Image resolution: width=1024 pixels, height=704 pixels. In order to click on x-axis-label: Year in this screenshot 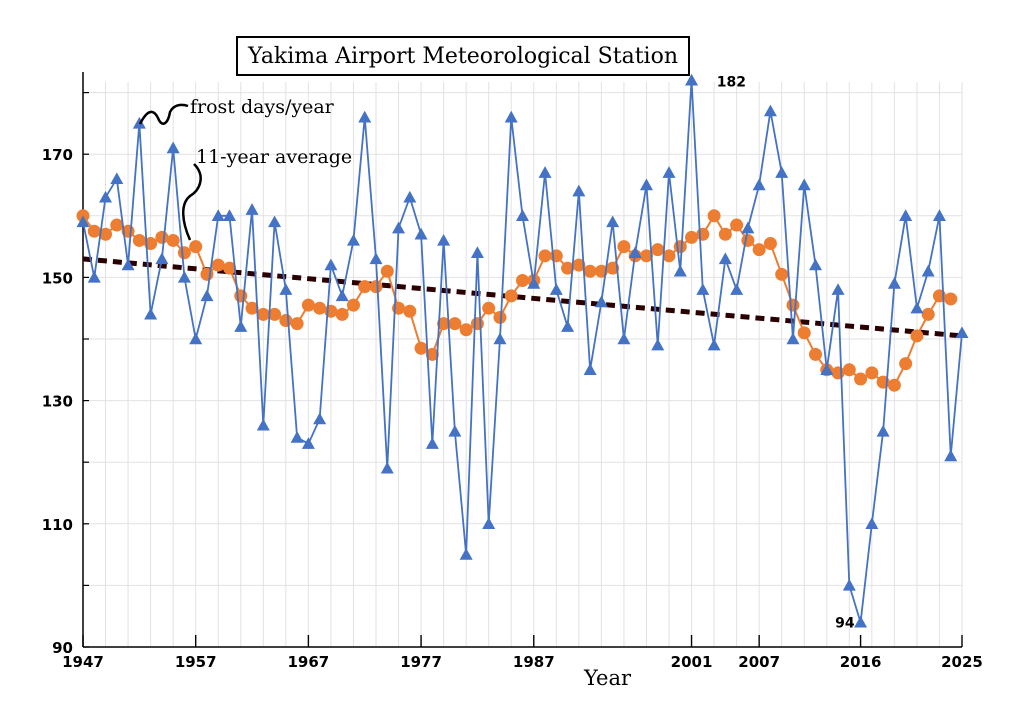, I will do `click(608, 678)`.